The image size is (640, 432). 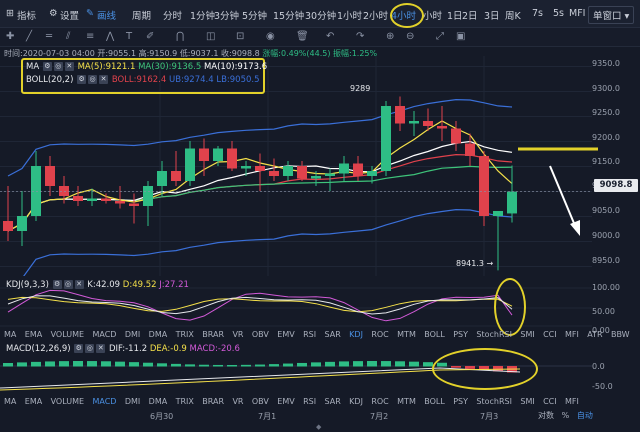 I want to click on lower-tab-11: RSI, so click(x=310, y=401).